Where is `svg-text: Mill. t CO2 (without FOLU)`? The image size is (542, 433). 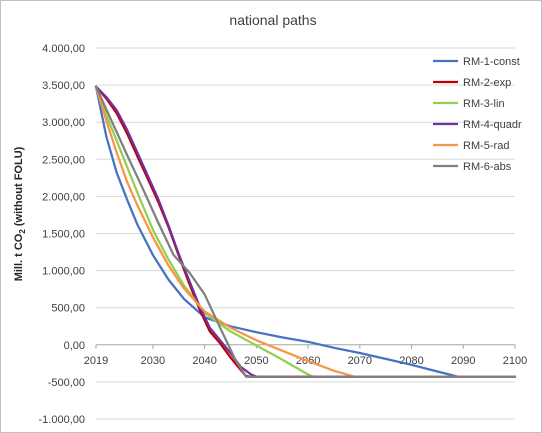 svg-text: Mill. t CO2 (without FOLU) is located at coordinates (20, 213).